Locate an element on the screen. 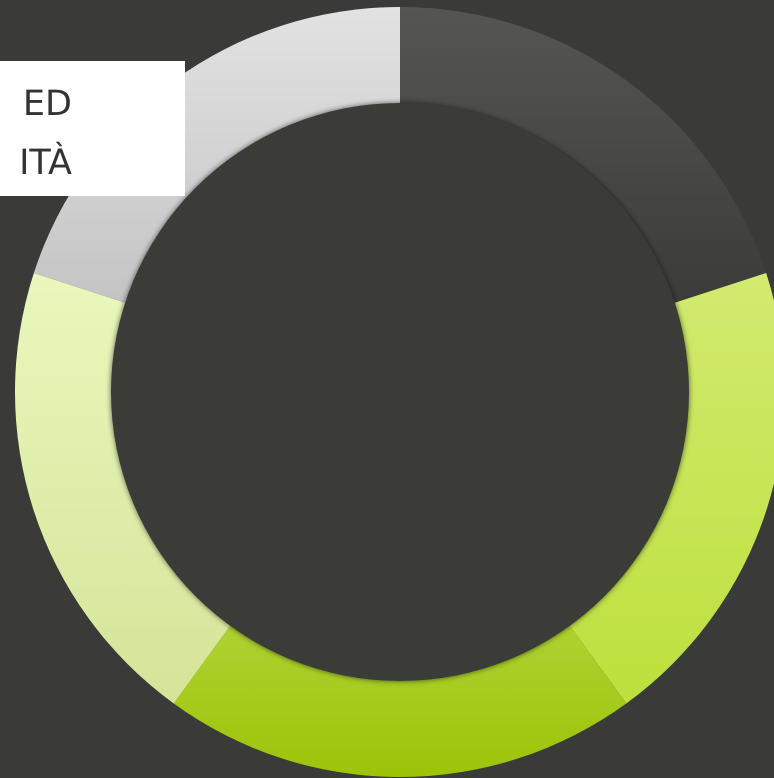  label-background is located at coordinates (92, 128).